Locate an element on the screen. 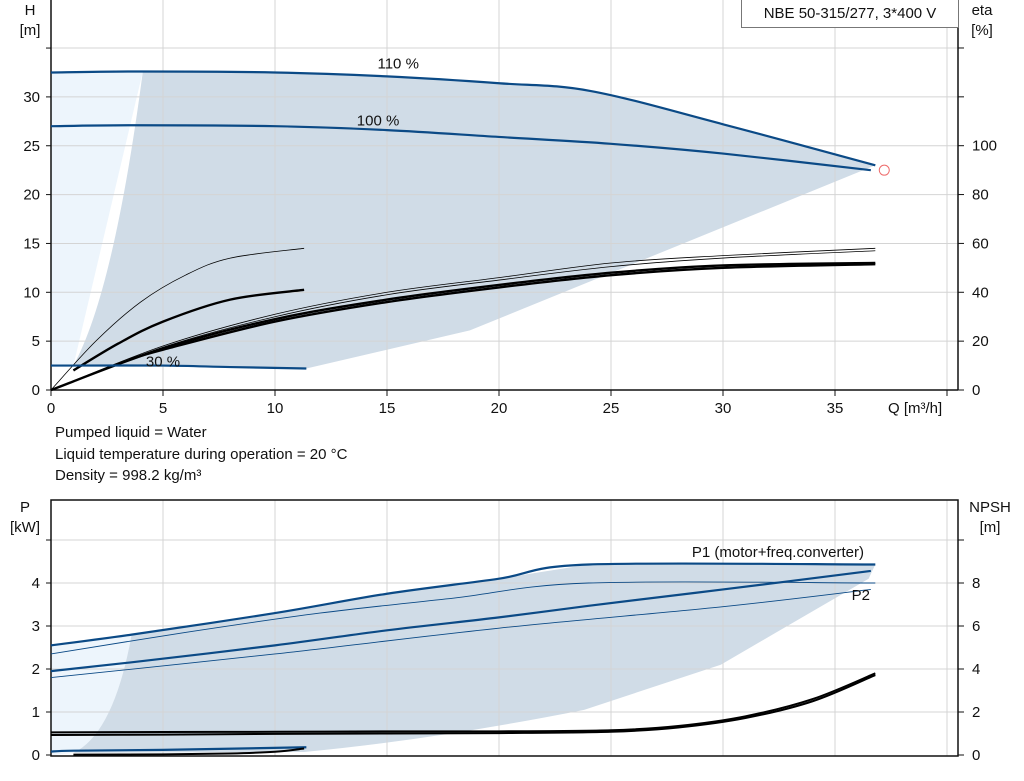 This screenshot has width=1024, height=781. y-axis-label: P is located at coordinates (25, 507).